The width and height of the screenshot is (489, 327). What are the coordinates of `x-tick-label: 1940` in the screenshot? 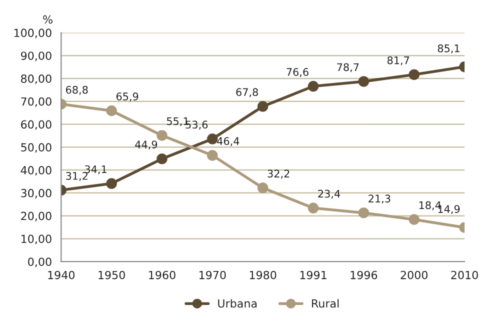 It's located at (61, 275).